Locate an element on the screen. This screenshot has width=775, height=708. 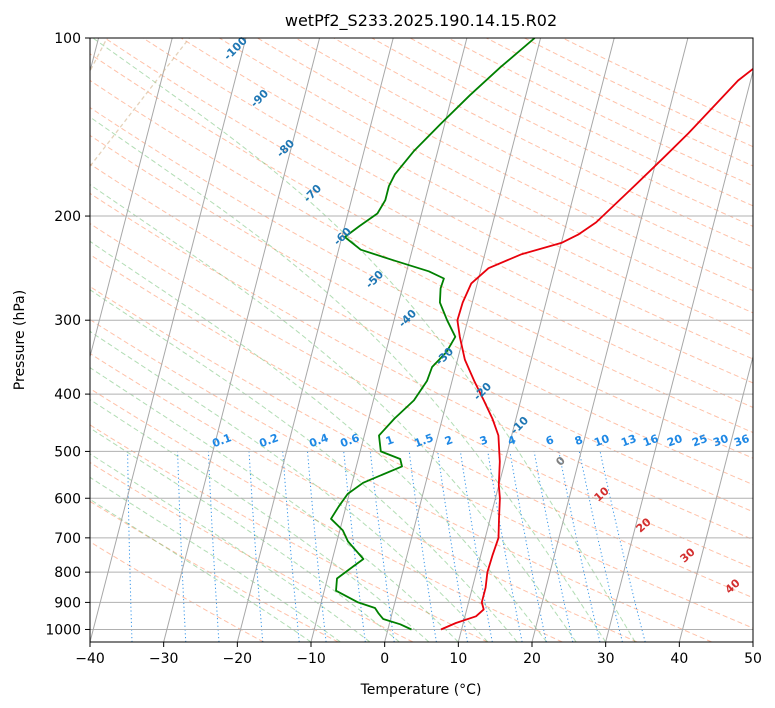
y-tick-label: 300 is located at coordinates (67, 321).